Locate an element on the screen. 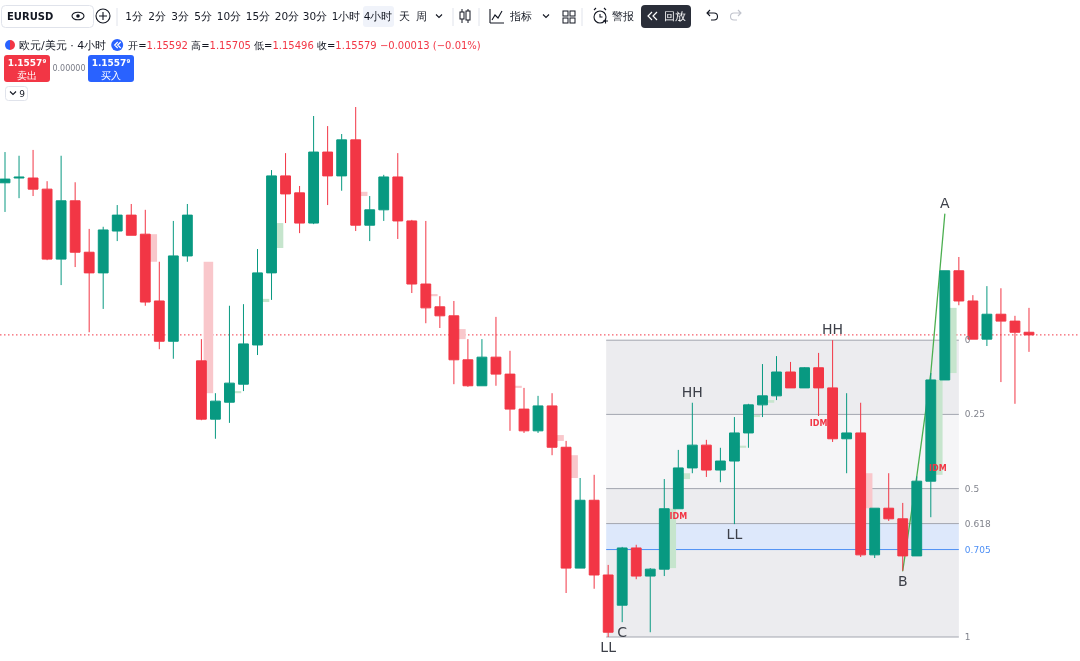 The width and height of the screenshot is (1080, 661). text: 20分 is located at coordinates (287, 16).